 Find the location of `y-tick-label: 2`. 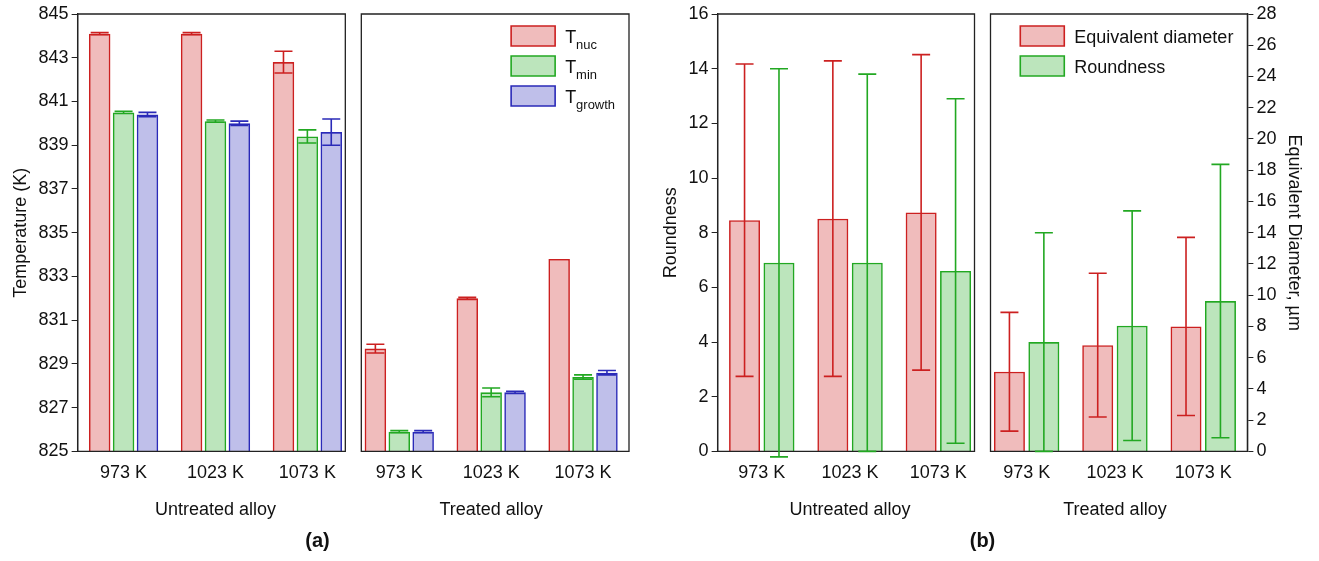

y-tick-label: 2 is located at coordinates (703, 395).